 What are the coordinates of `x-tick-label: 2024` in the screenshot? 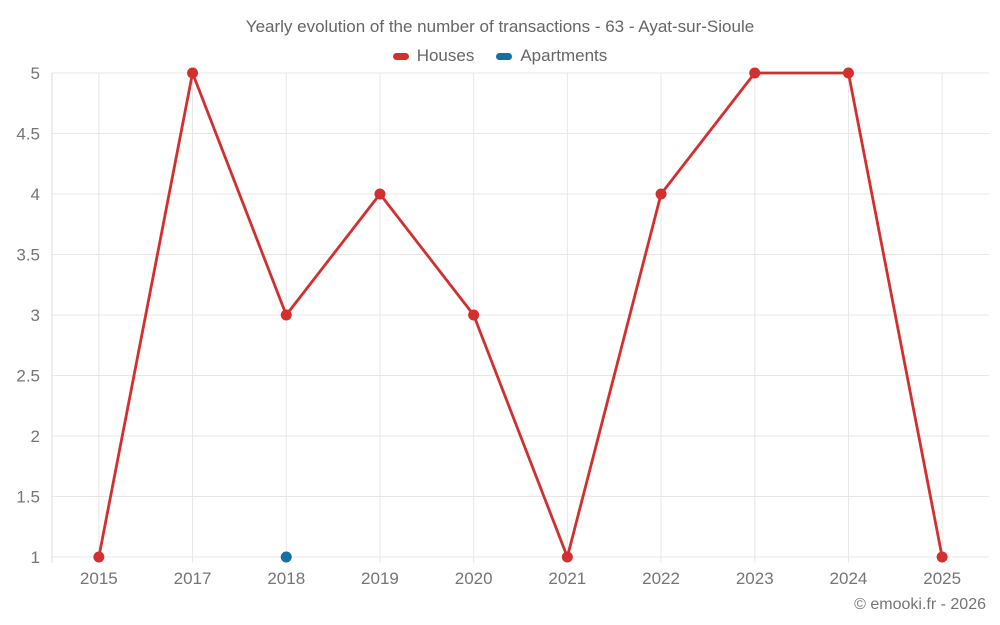 It's located at (849, 578).